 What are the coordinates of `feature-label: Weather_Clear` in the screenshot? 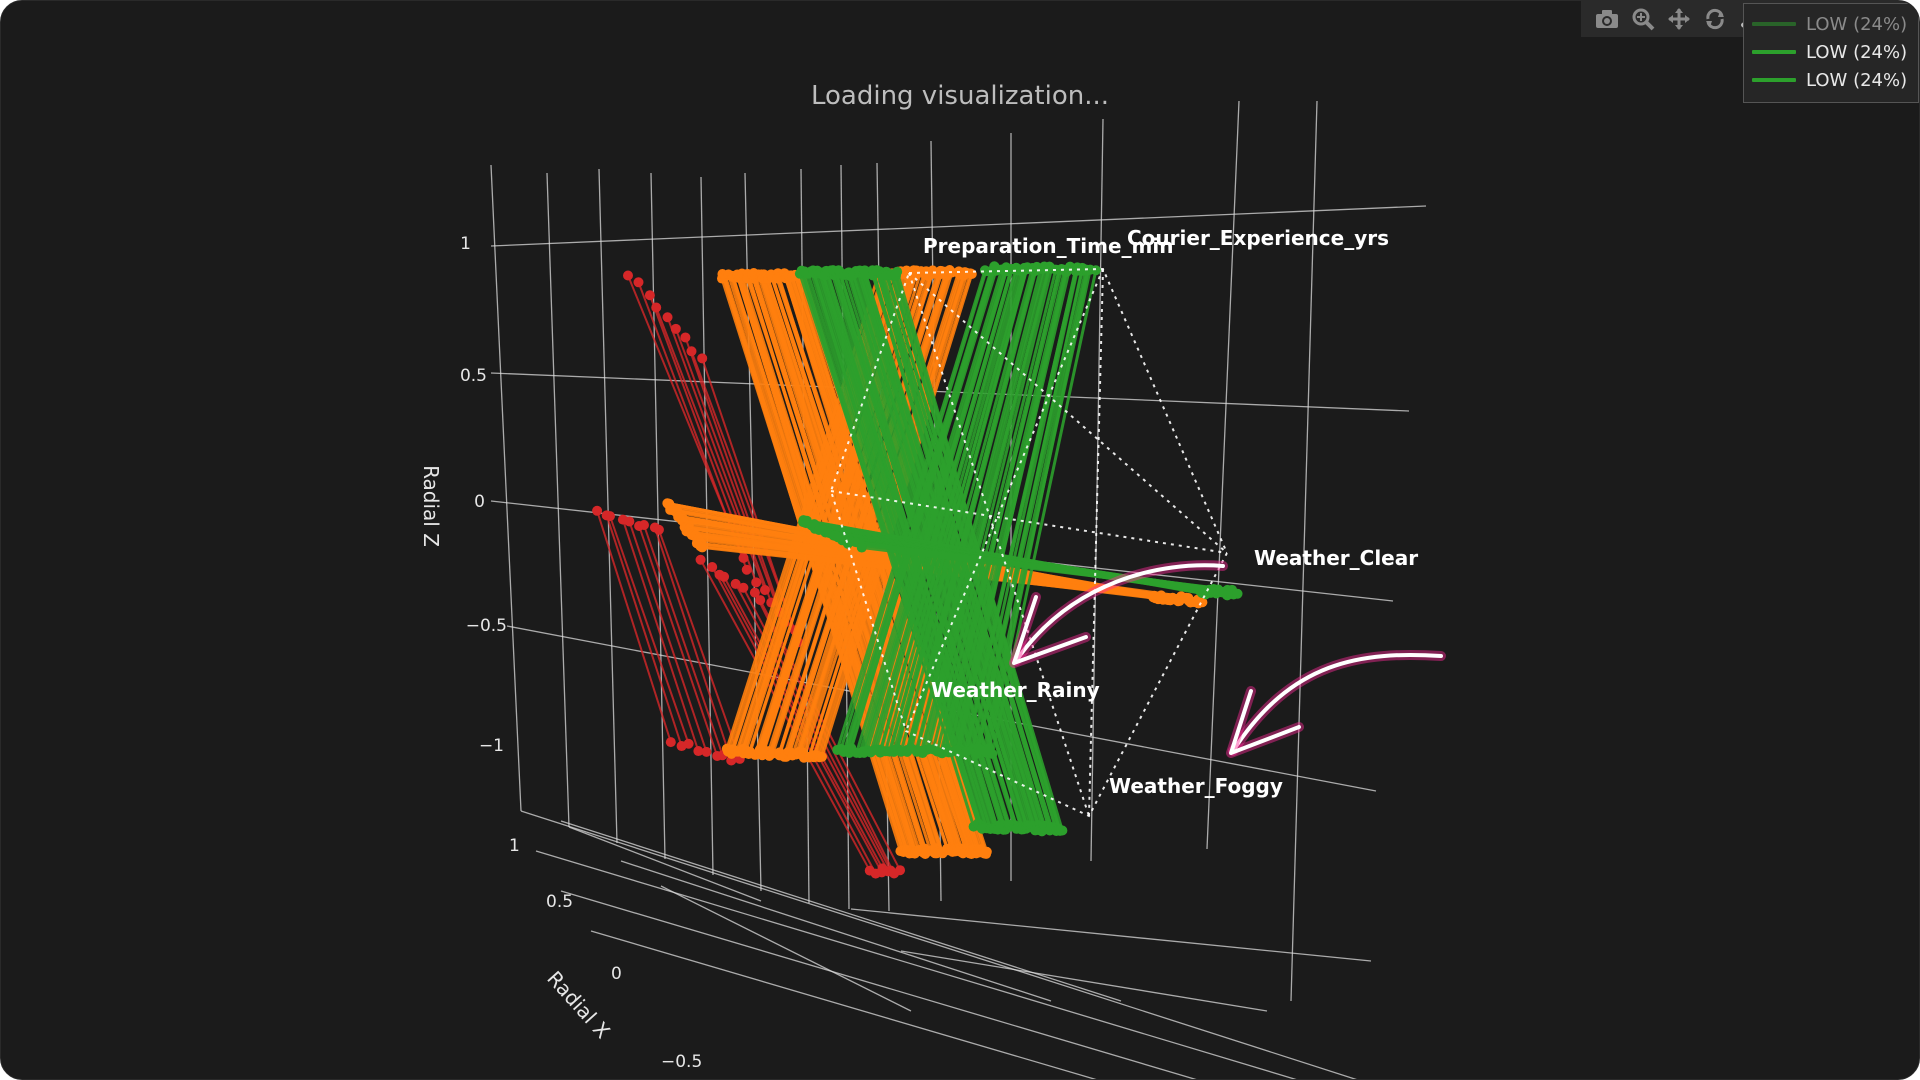 It's located at (1336, 558).